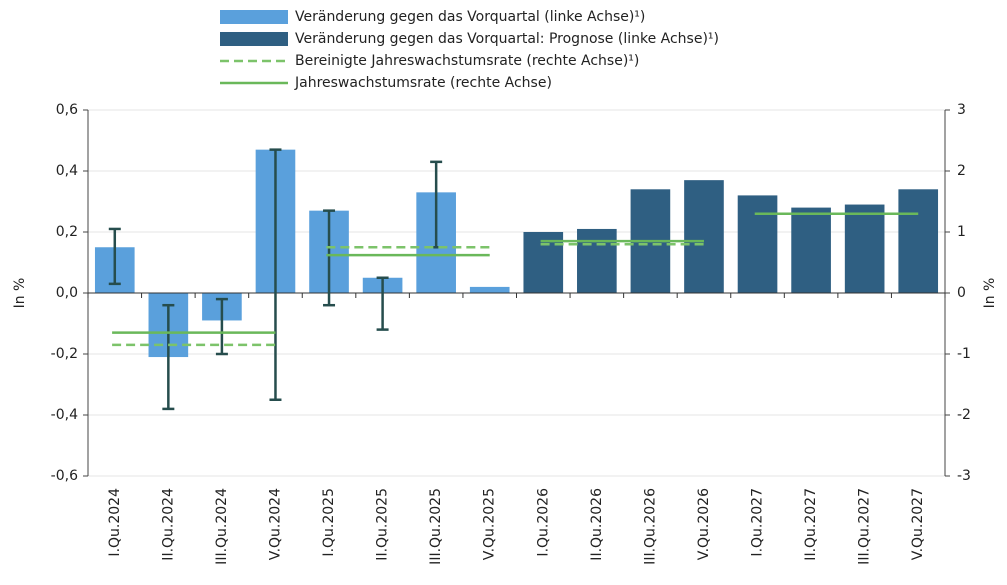 The image size is (1007, 585). I want to click on x-tick-label: II.Qu.2026, so click(597, 524).